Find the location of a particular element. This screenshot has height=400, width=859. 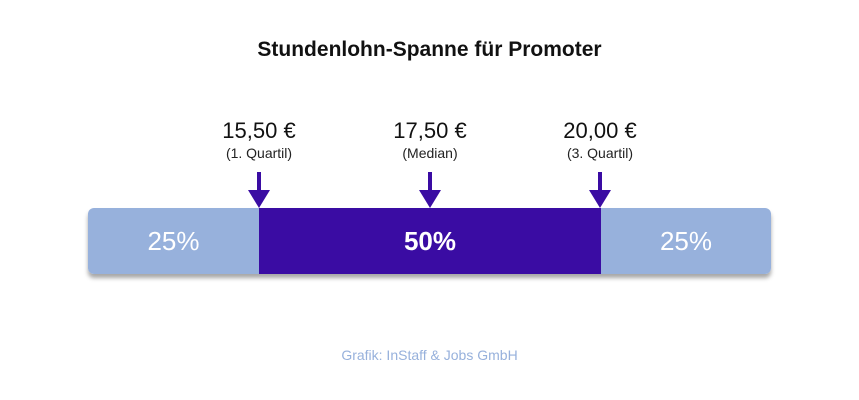

quartile-bar: 25% 50% 25% is located at coordinates (429, 241).